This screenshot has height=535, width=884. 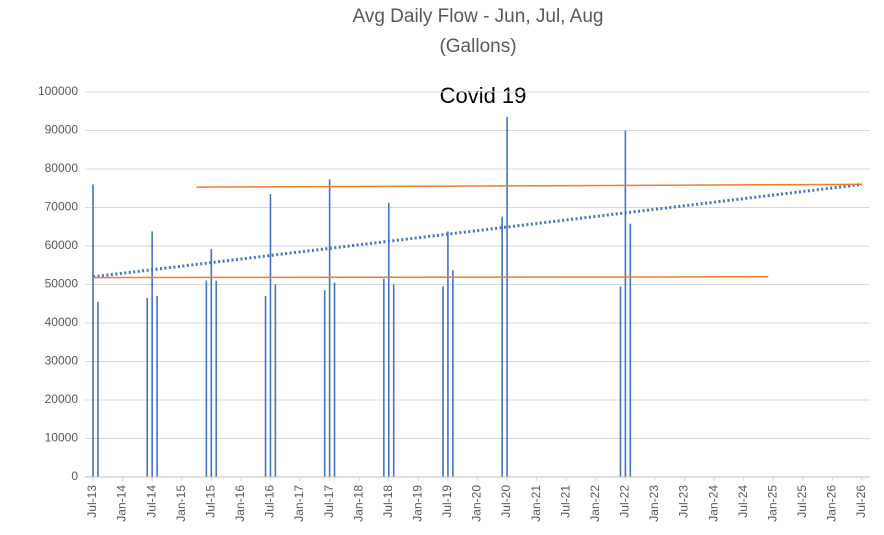 I want to click on x-tick-label: Jan-22, so click(x=595, y=503).